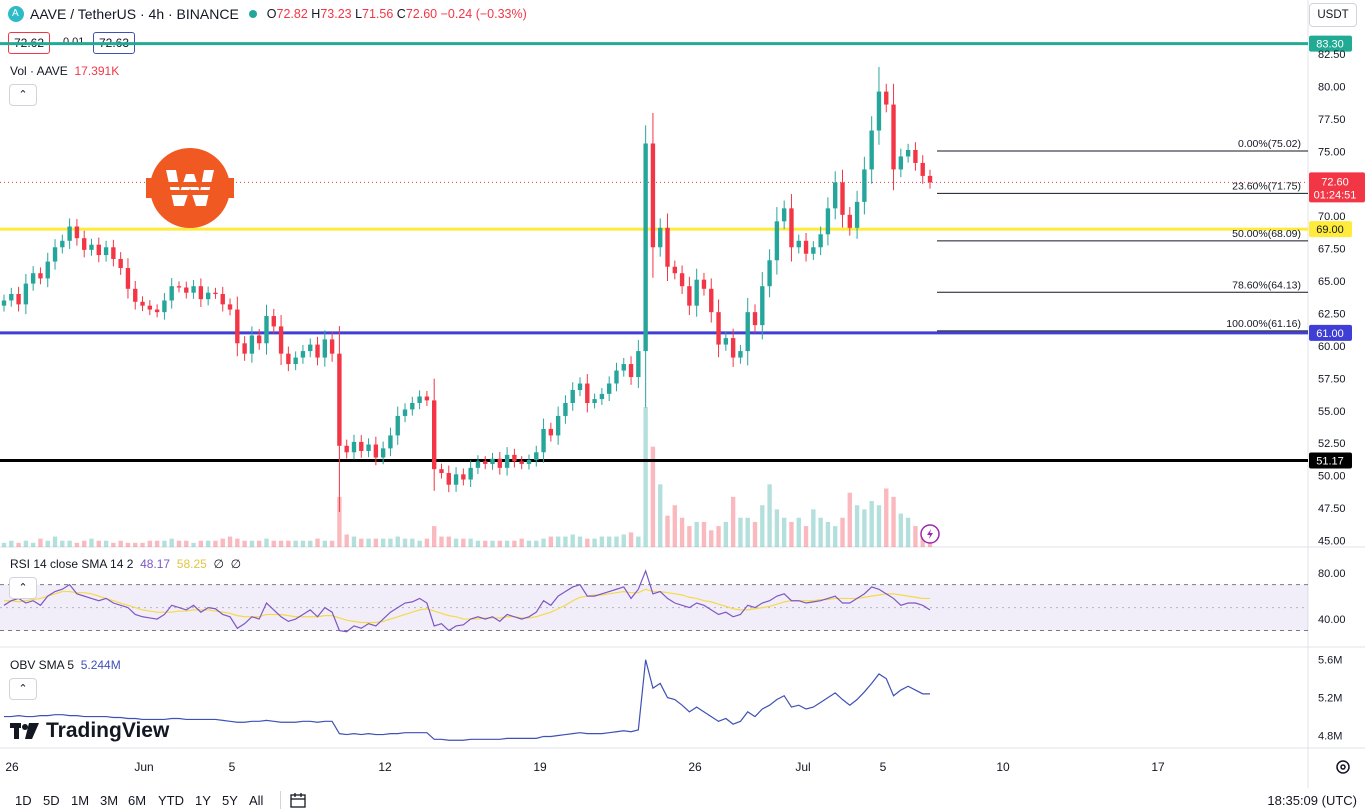 The height and width of the screenshot is (812, 1365). What do you see at coordinates (109, 800) in the screenshot?
I see `timeframe-3m-button: 3M` at bounding box center [109, 800].